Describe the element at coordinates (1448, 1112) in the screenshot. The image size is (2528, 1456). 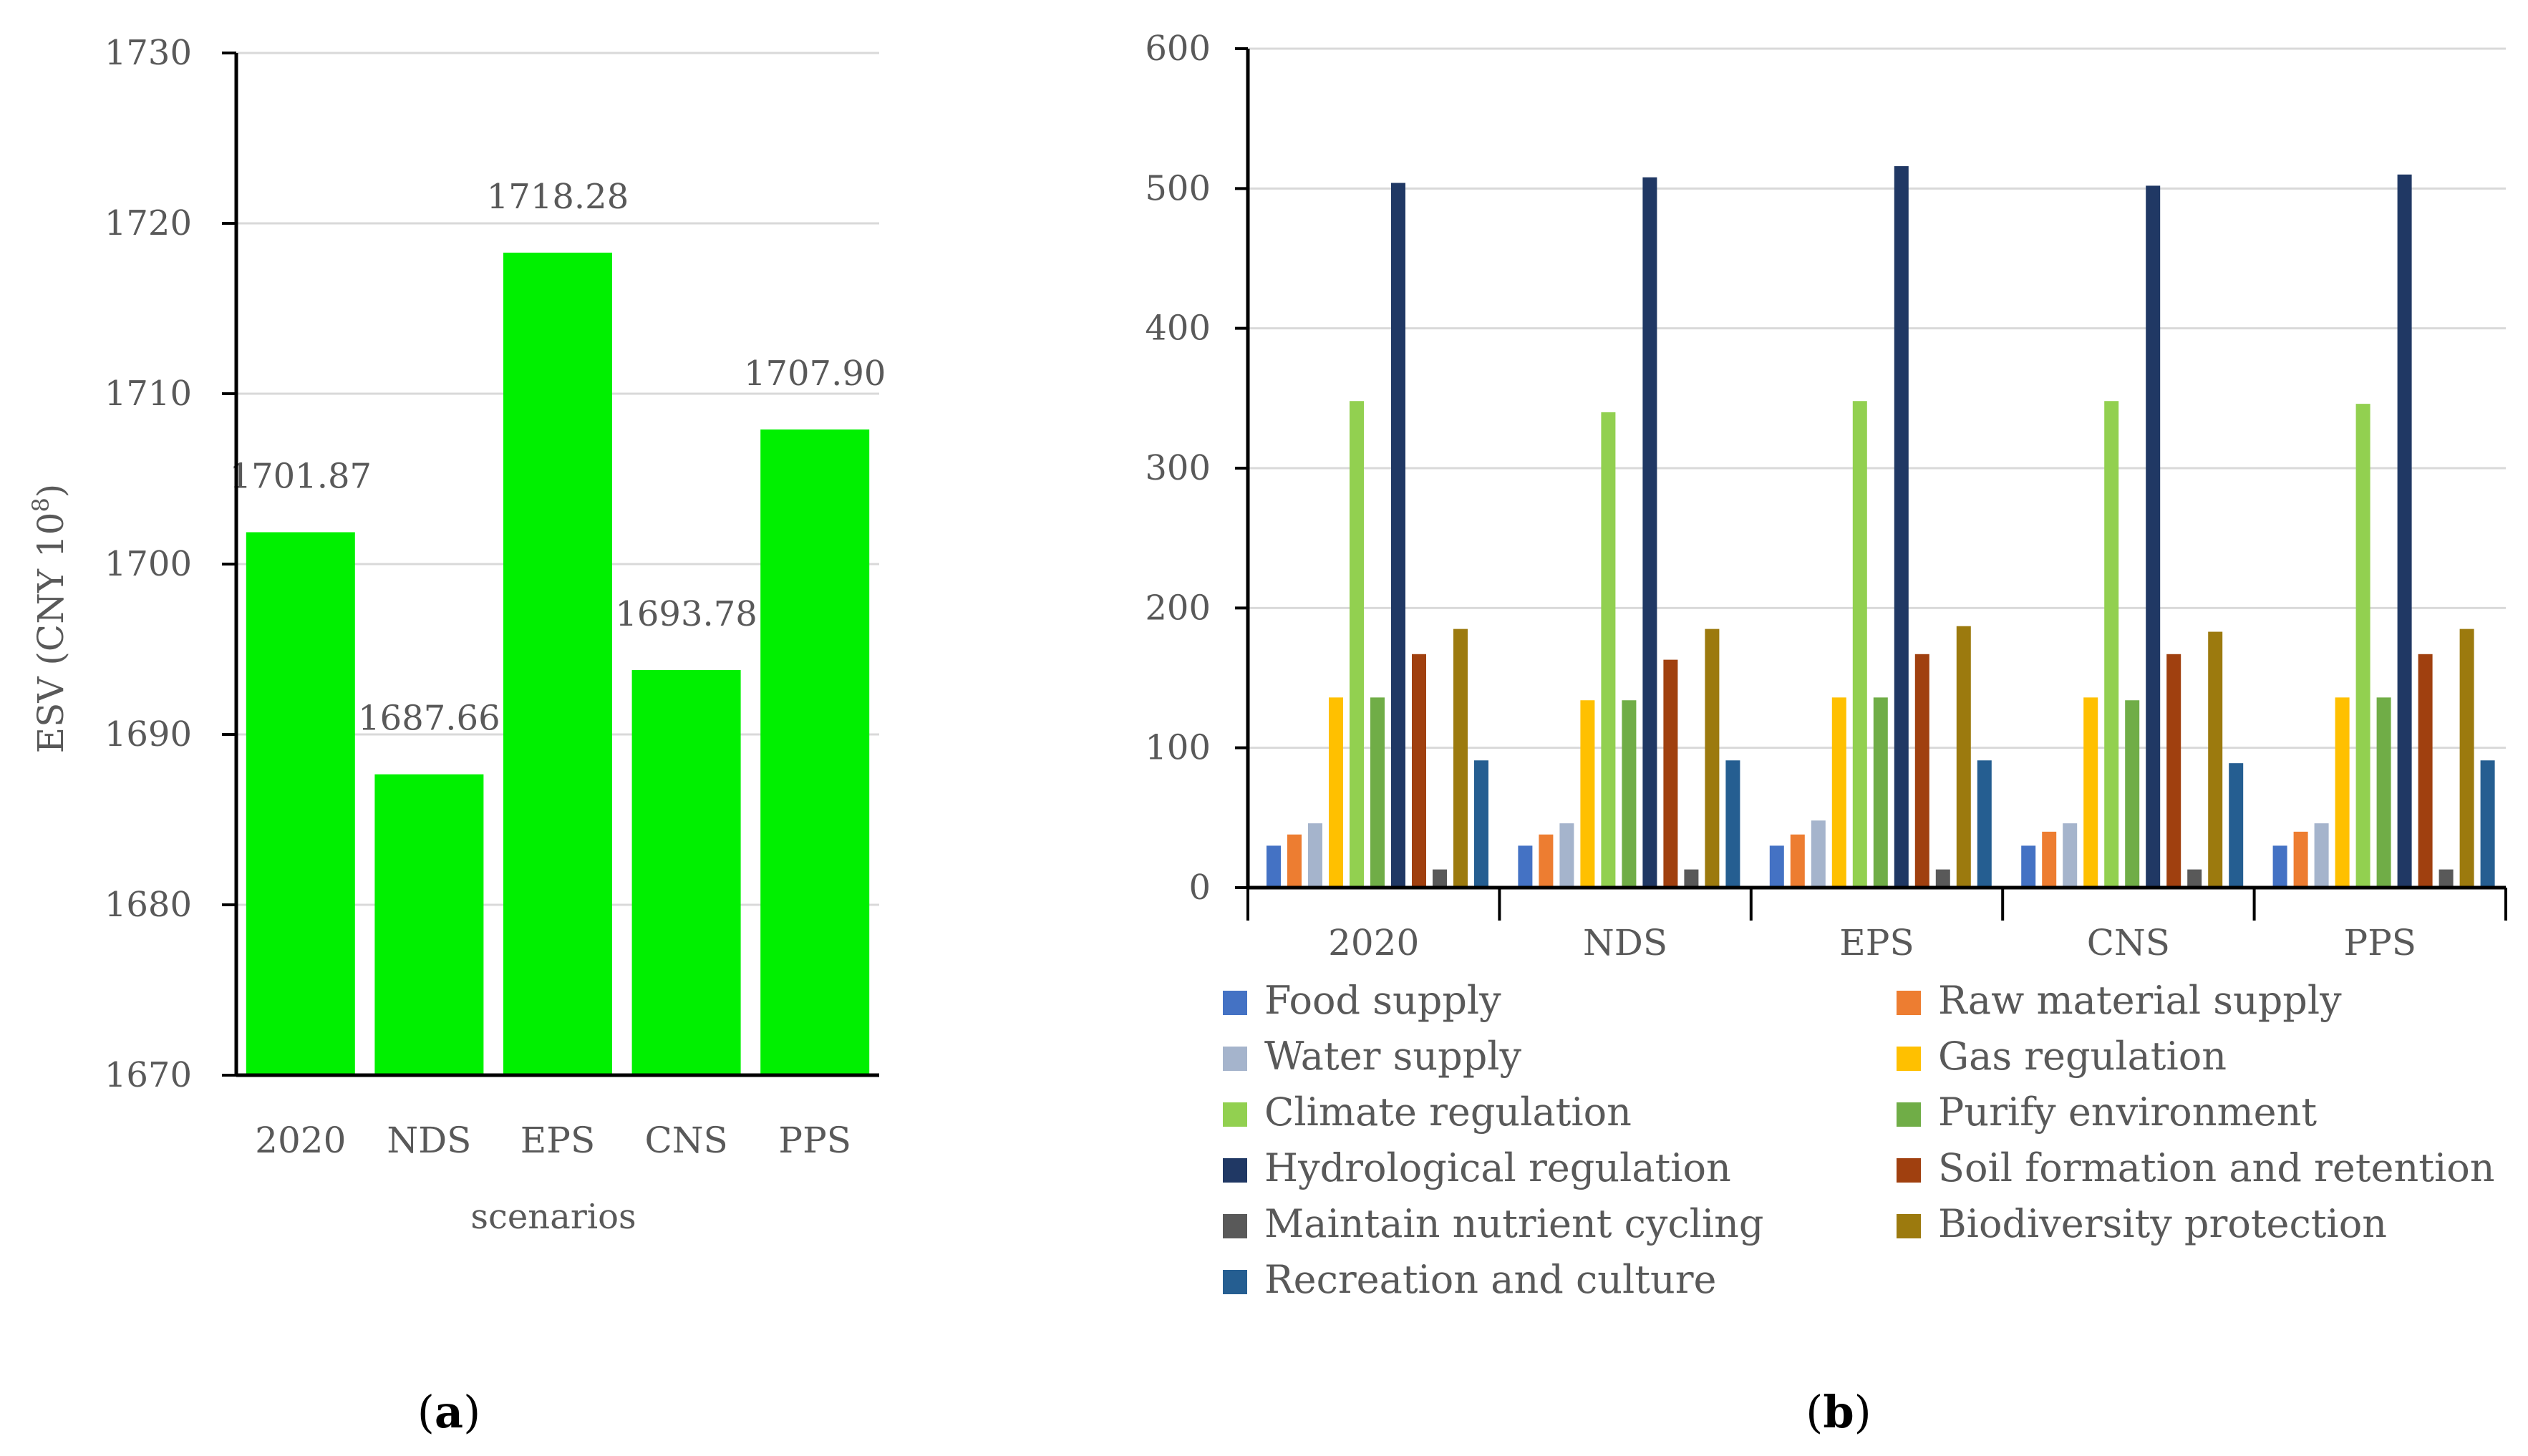
I see `chart-b-legend-label: Climate regulation` at that location.